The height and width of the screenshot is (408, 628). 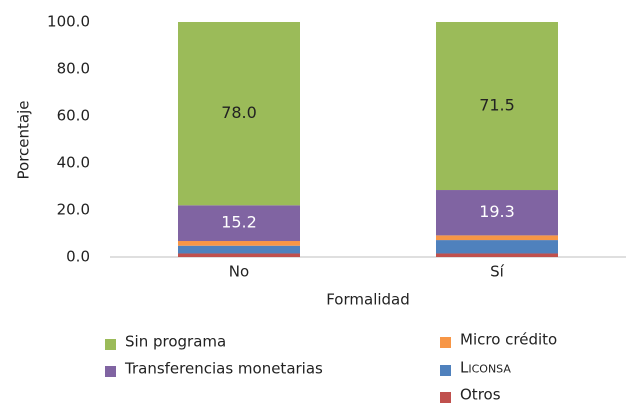 I want to click on legend-label: Sin programa, so click(x=175, y=342).